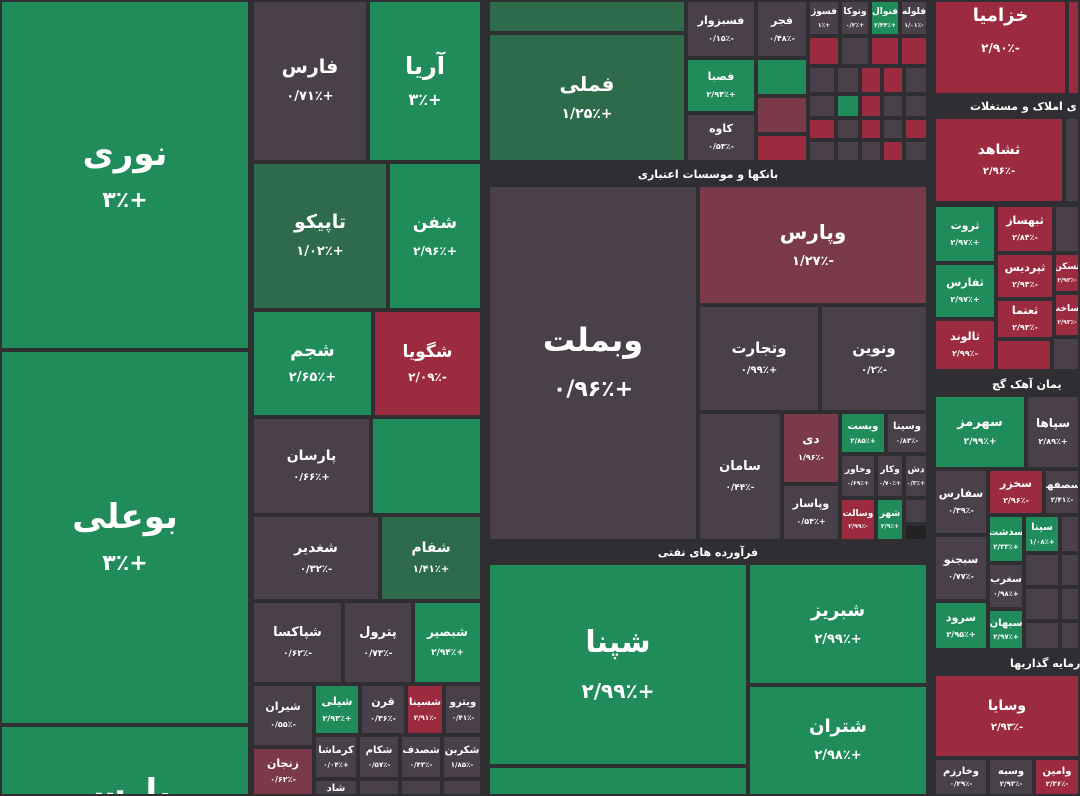 The image size is (1080, 796). Describe the element at coordinates (1053, 432) in the screenshot. I see `tile-sepaha: سپاها +۲/۸۹٪` at that location.